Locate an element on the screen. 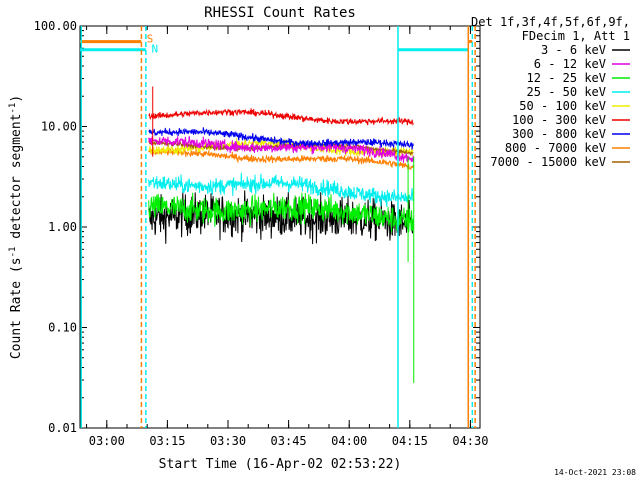  legend-label: 100 - 300 keV is located at coordinates (559, 120).